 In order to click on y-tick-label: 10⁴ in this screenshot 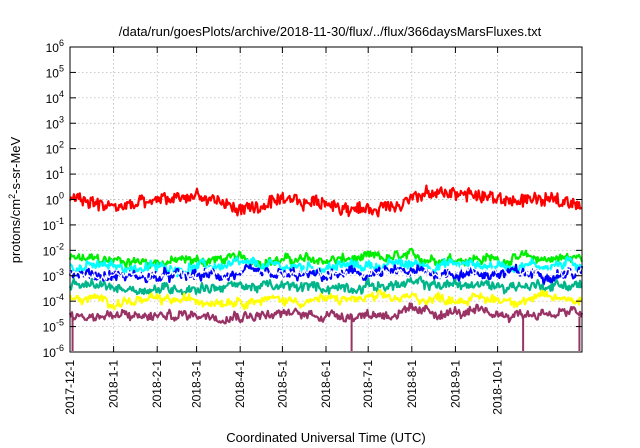, I will do `click(55, 97)`.